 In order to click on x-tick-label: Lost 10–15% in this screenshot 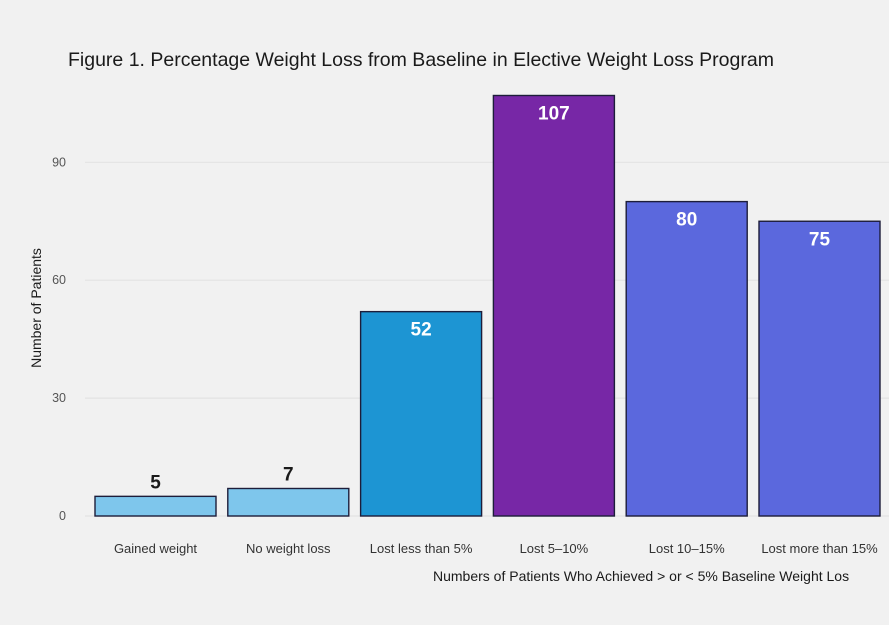, I will do `click(687, 548)`.